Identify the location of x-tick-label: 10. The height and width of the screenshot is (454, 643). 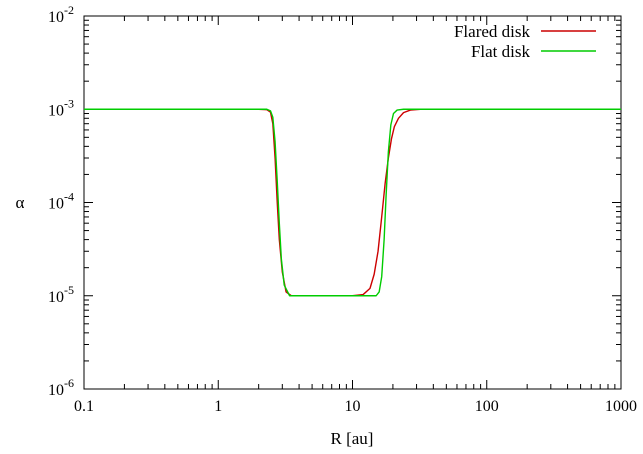
(353, 406).